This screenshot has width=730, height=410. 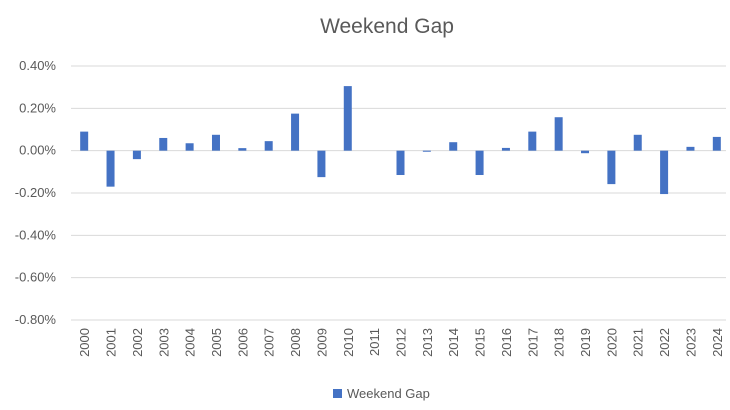 I want to click on y-tick-label: -0.40%, so click(x=36, y=234).